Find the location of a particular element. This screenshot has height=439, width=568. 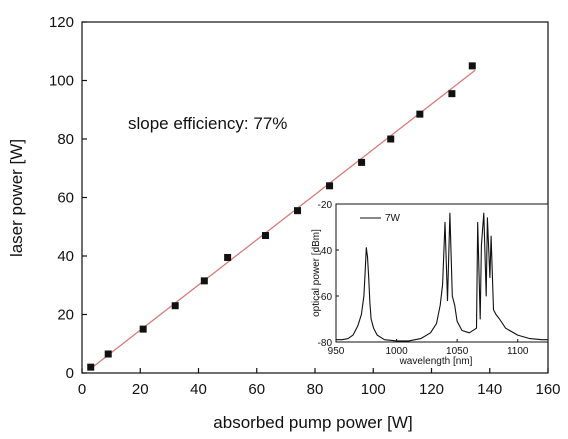

inset-plot-frame is located at coordinates (442, 273).